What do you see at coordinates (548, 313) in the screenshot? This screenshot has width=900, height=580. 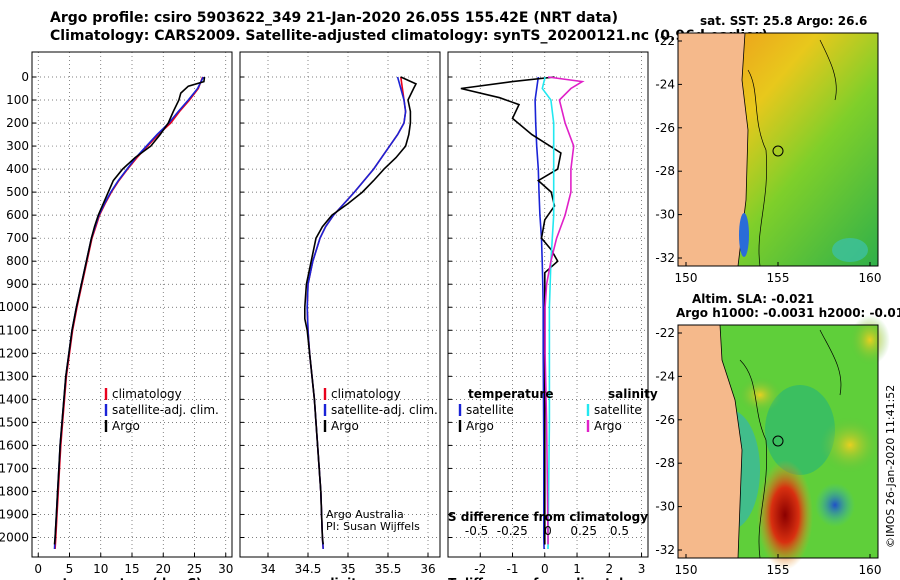 I see `series-line-salinity-satellite` at bounding box center [548, 313].